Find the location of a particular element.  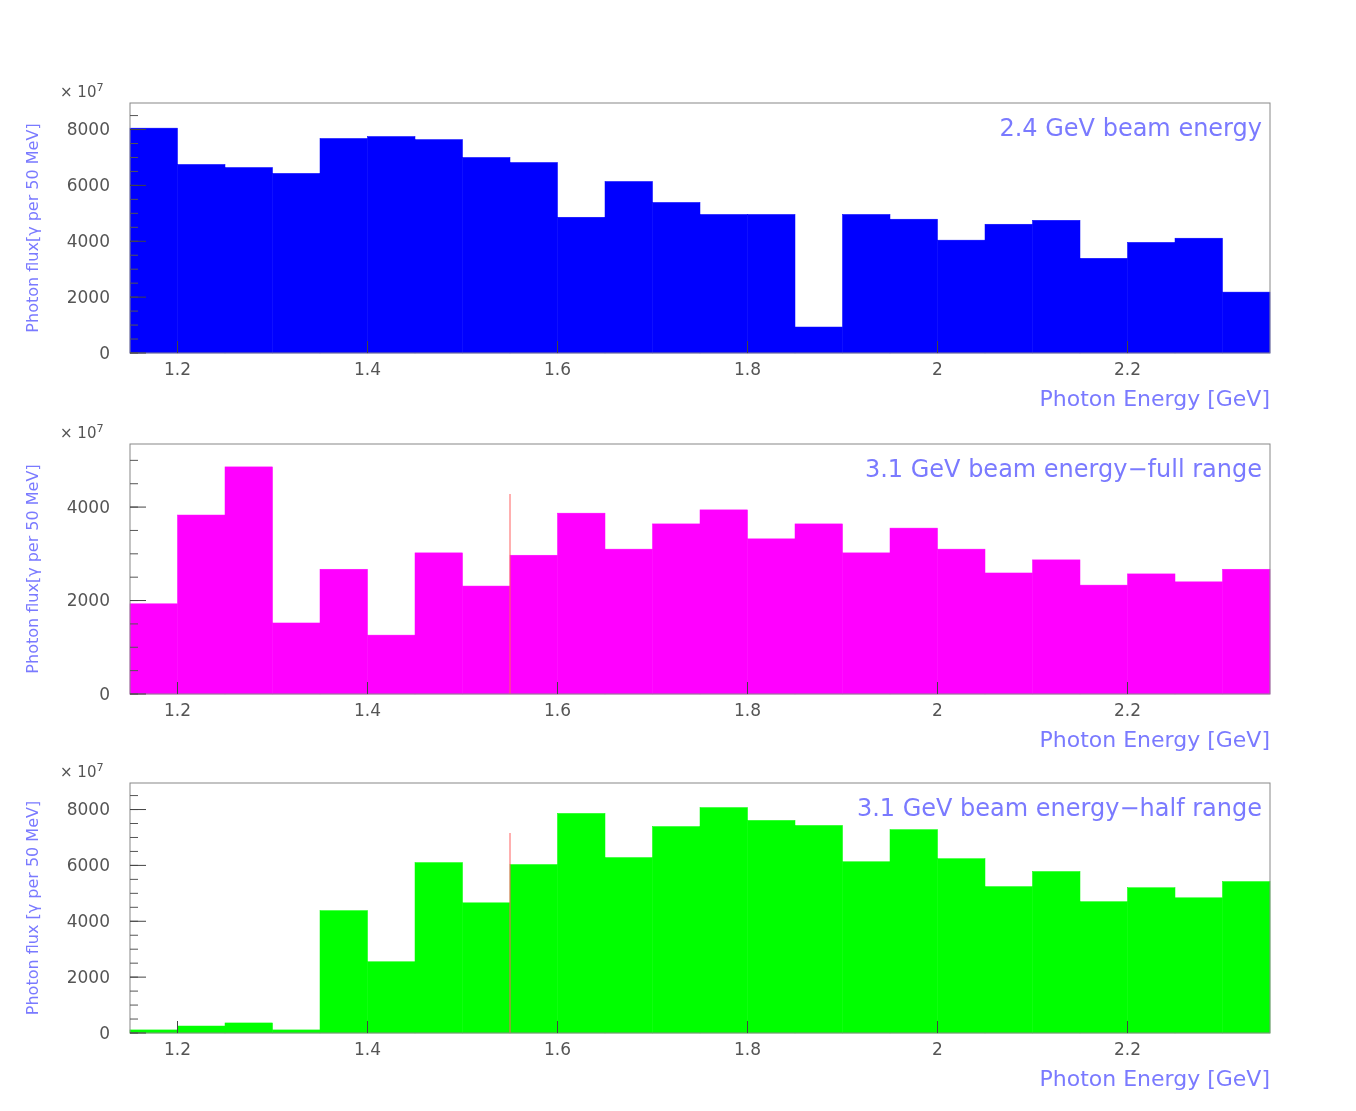

text: 3.1 GeV beam energy−half range is located at coordinates (1059, 808).